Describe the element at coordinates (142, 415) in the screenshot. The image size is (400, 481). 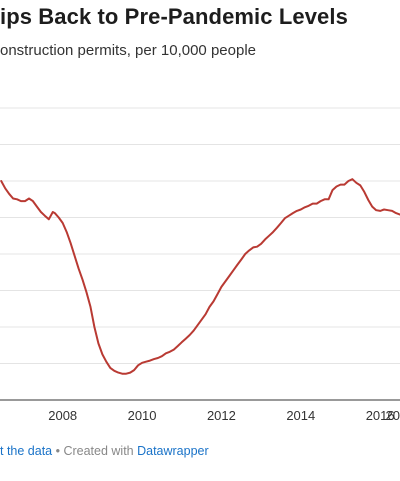
I see `x-tick-label: 2010` at that location.